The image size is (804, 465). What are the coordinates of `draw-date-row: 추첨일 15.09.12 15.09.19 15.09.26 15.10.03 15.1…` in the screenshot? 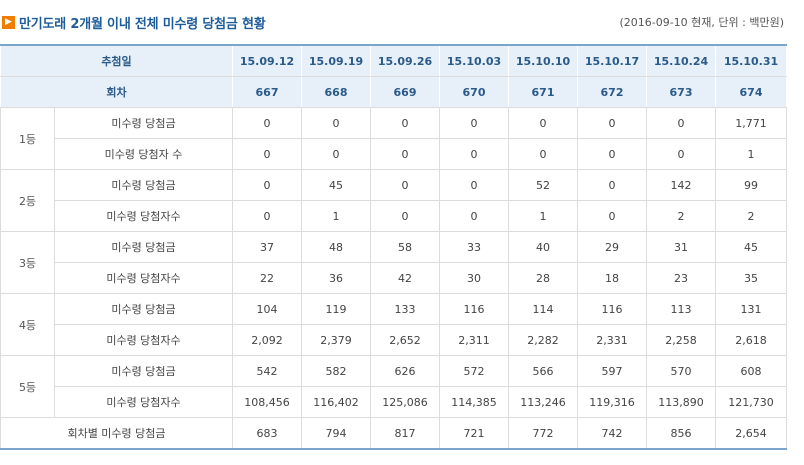 It's located at (393, 60).